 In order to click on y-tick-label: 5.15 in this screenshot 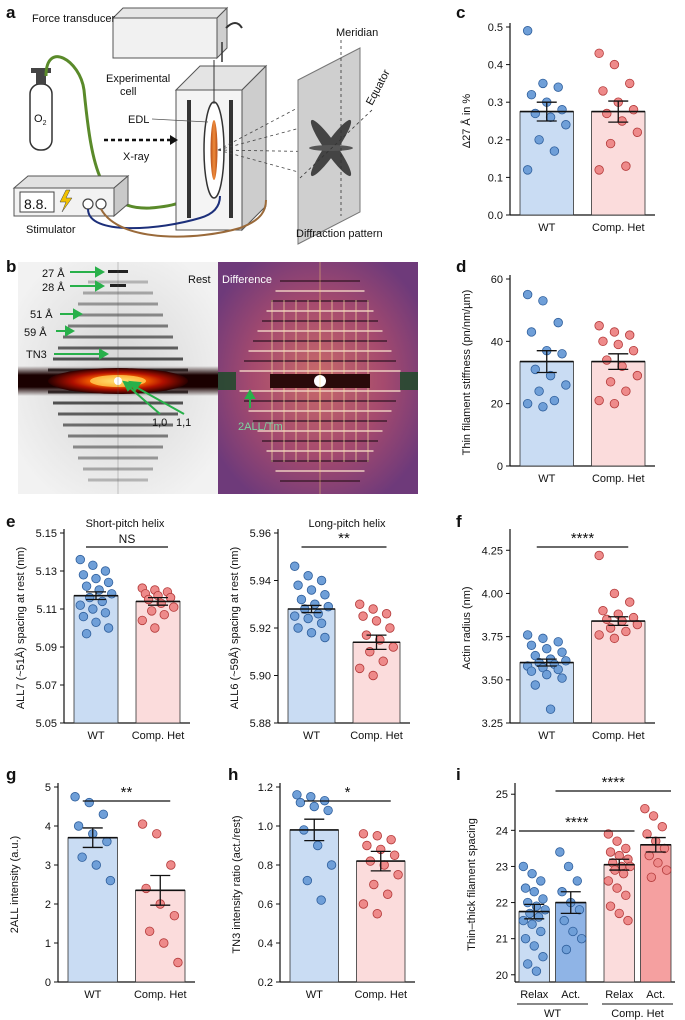, I will do `click(46, 534)`.